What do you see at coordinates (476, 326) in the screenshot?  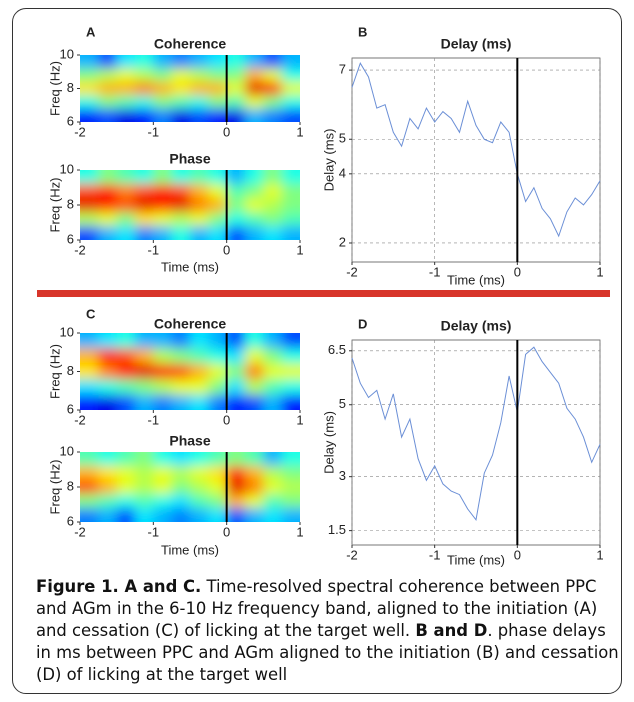 I see `panel-title: Delay (ms)` at bounding box center [476, 326].